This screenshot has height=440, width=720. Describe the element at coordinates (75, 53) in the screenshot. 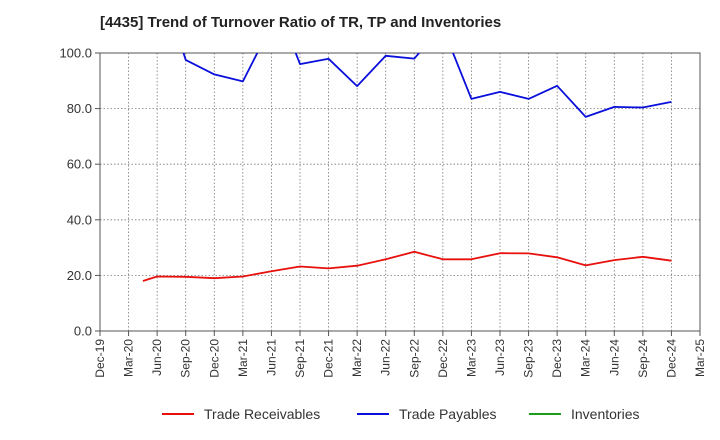

I see `y-tick-label: 100.0` at that location.